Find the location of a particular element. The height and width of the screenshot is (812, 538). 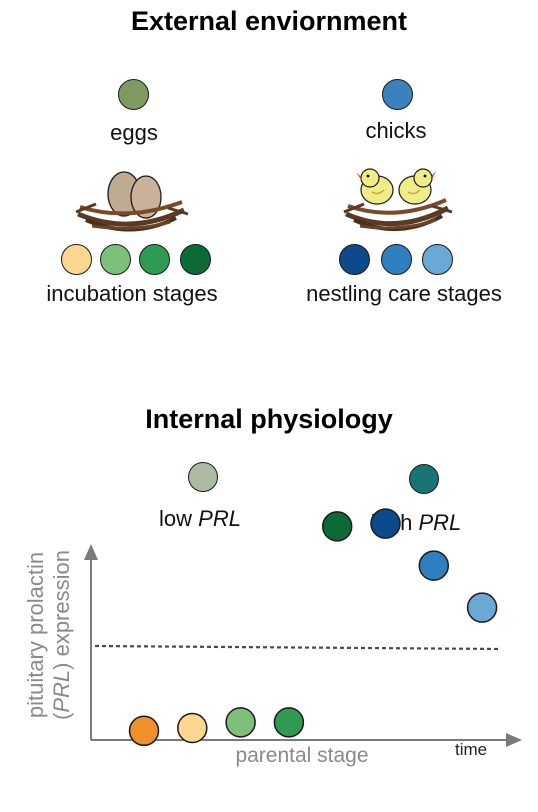

y-axis-label-rest: ) expression is located at coordinates (61, 610).